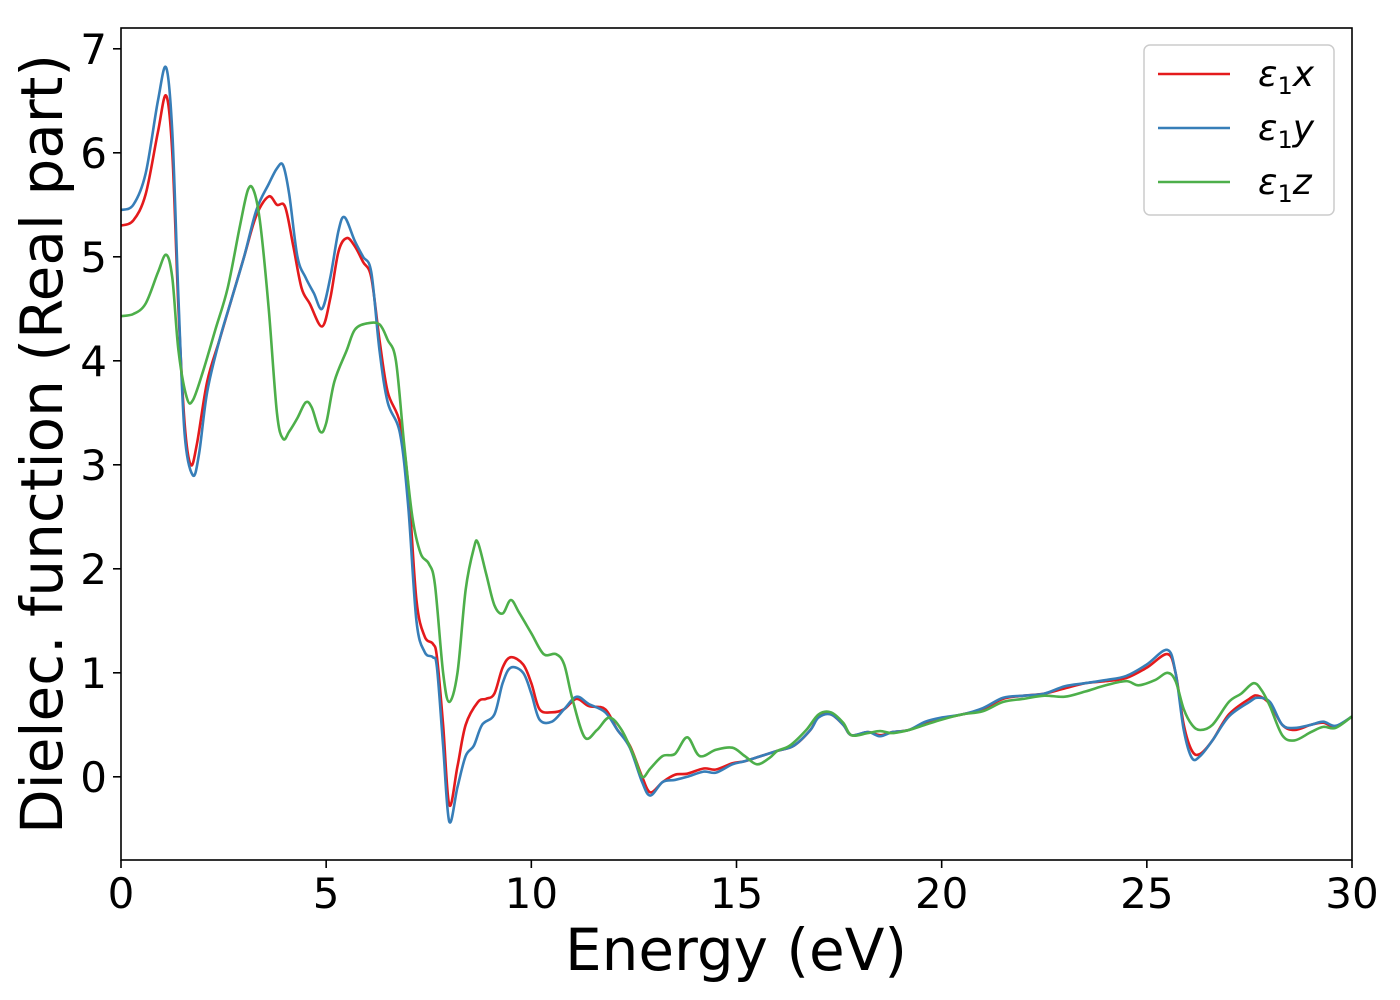  Describe the element at coordinates (93, 257) in the screenshot. I see `y-tick-label: 5` at that location.